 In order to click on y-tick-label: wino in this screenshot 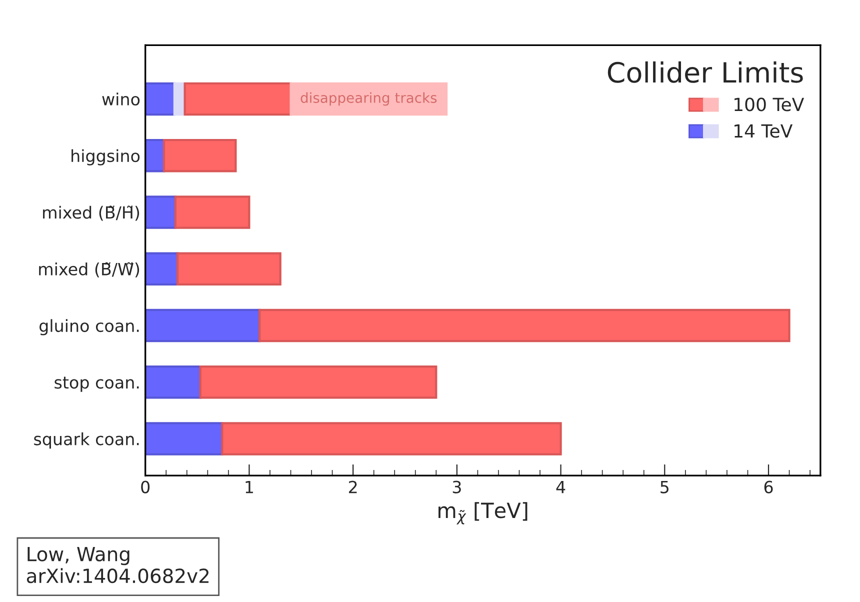, I will do `click(121, 99)`.